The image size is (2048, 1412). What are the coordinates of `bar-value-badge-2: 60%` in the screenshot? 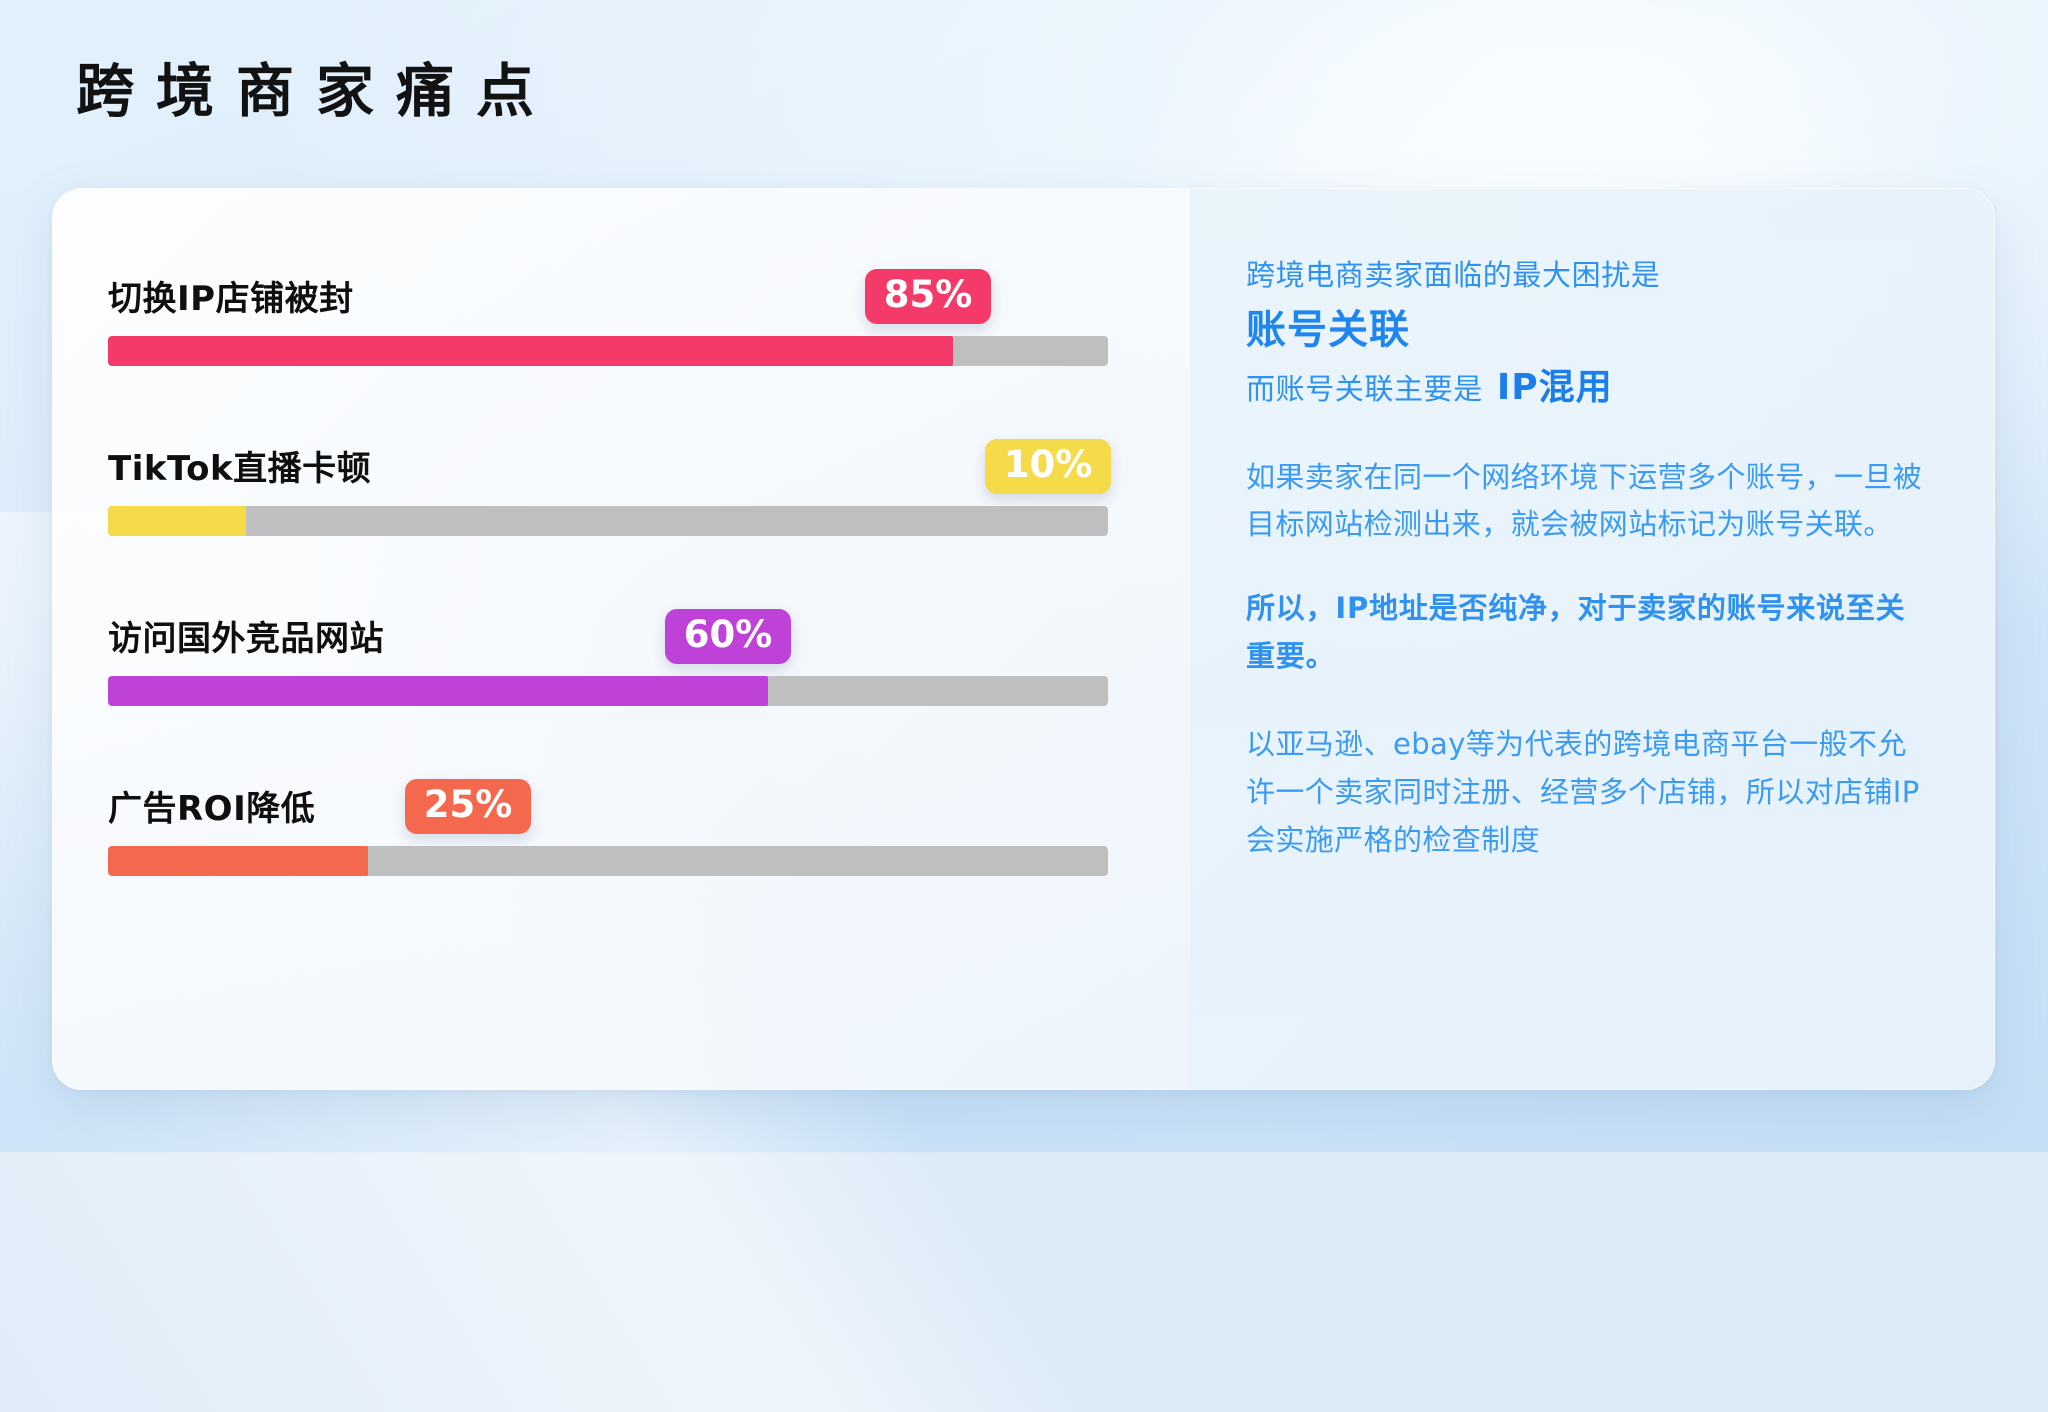 It's located at (728, 636).